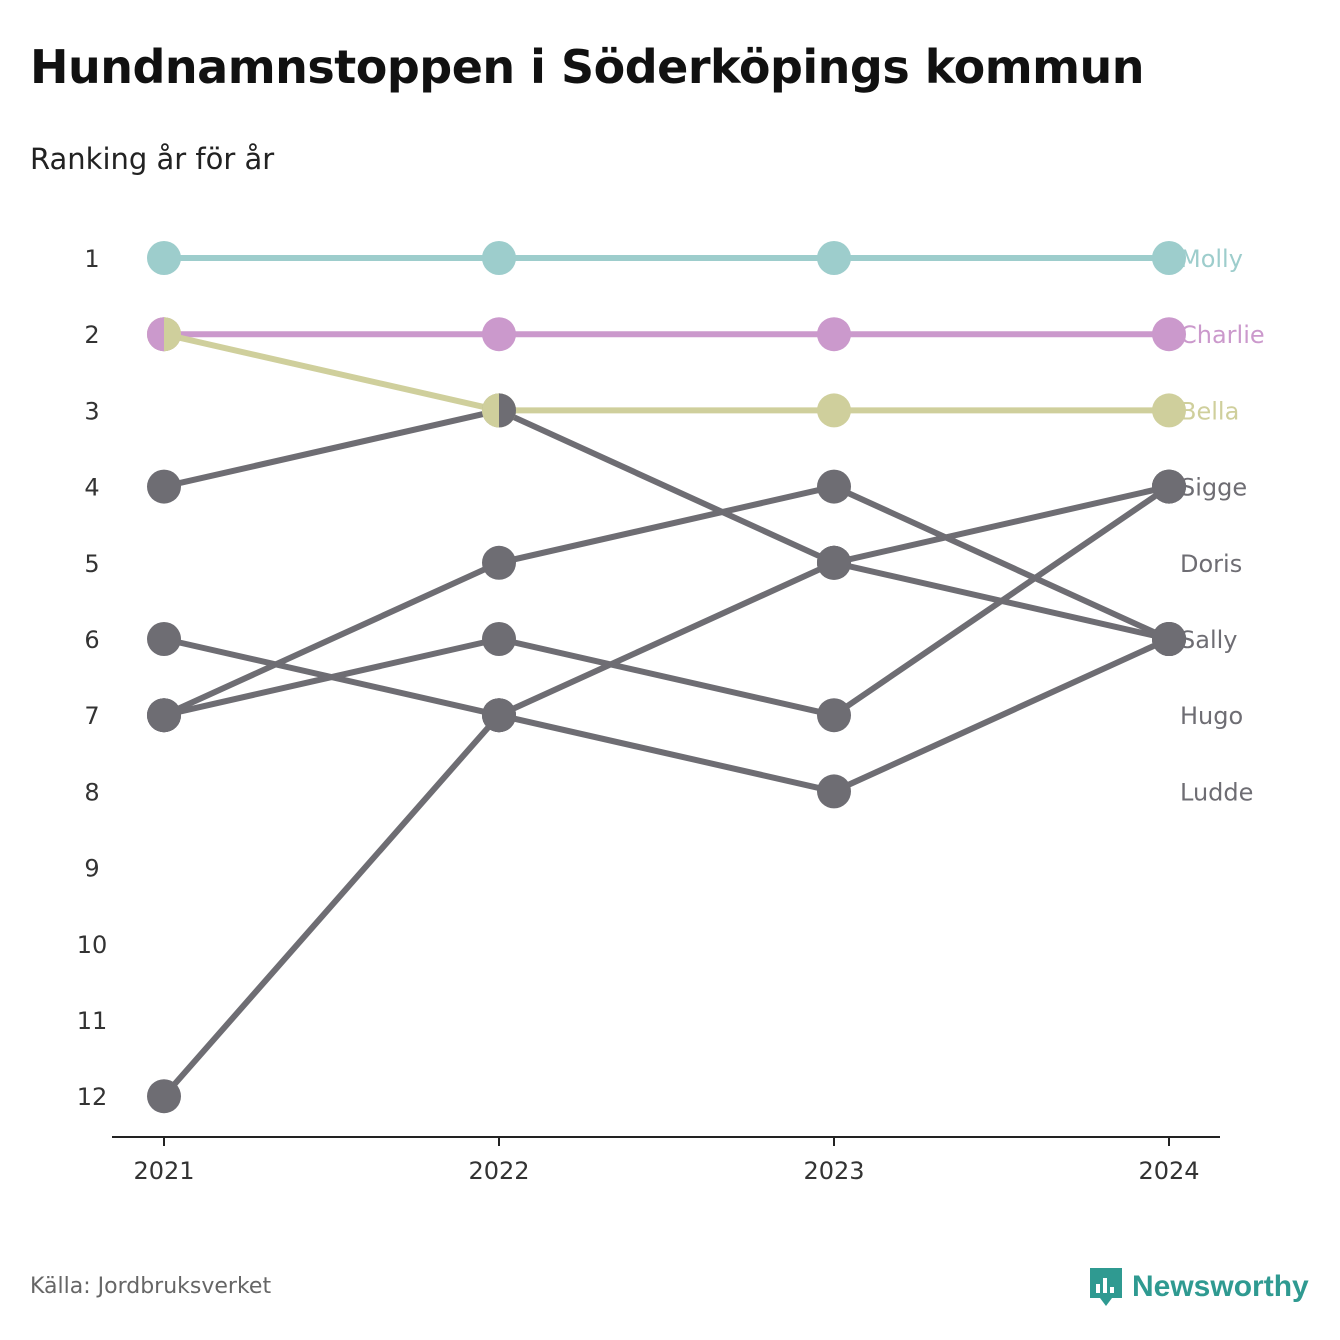 The image size is (1340, 1340). Describe the element at coordinates (1213, 488) in the screenshot. I see `series-end-label: Sigge` at that location.